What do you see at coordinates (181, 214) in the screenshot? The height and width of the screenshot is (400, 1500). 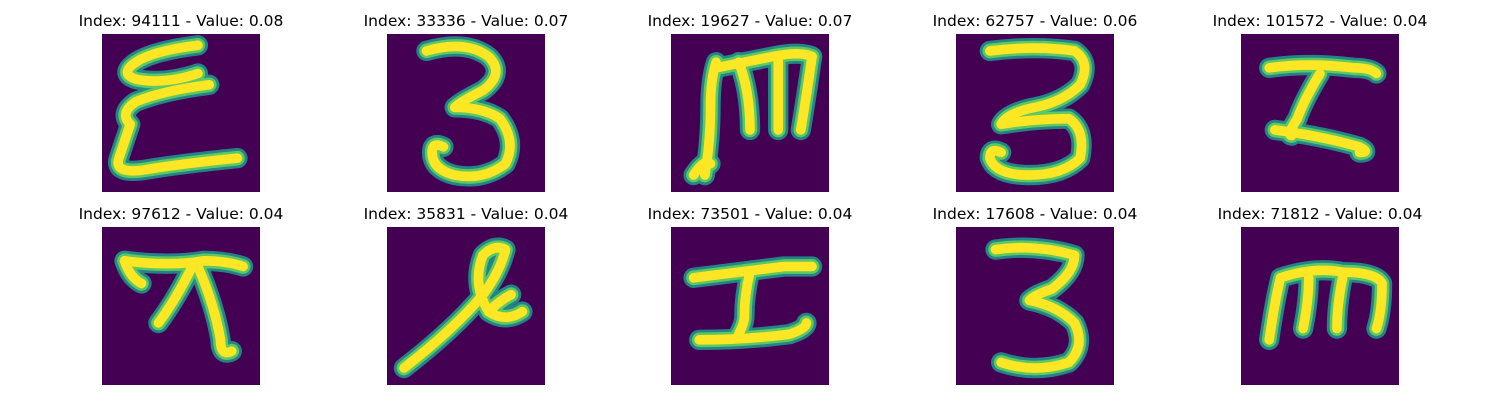 I see `panel-title: Index: 97612 - Value: 0.04` at bounding box center [181, 214].